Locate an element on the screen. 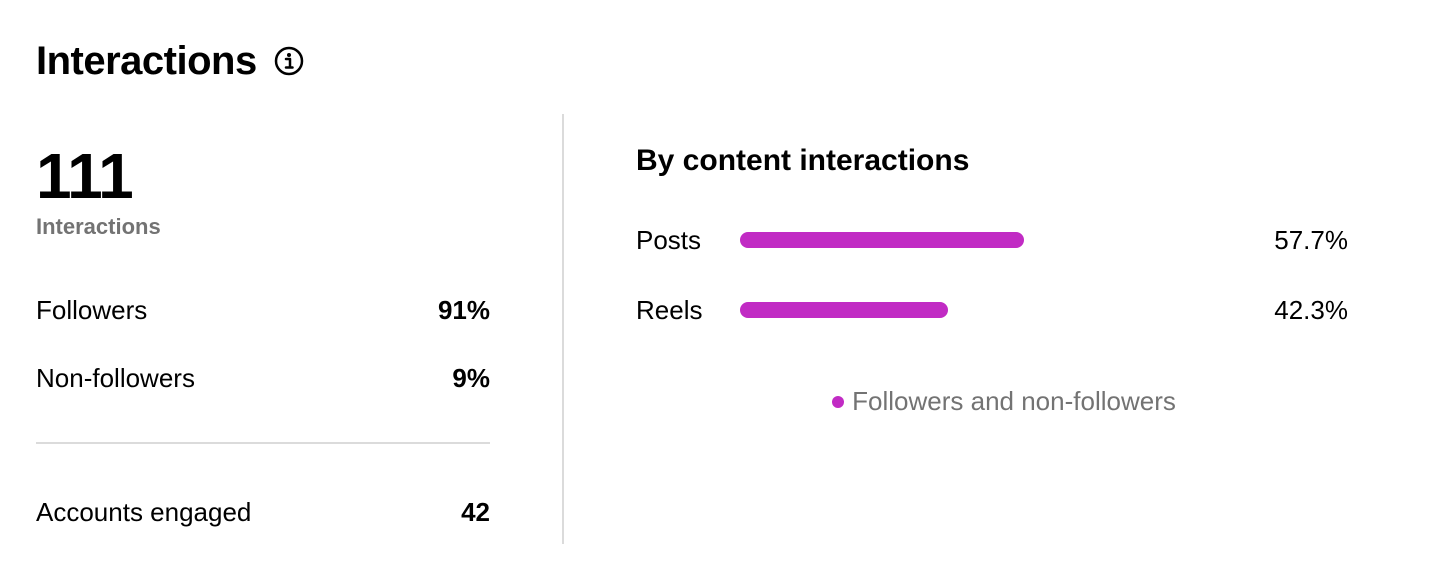  non-followers-label: Non-followers is located at coordinates (115, 377).